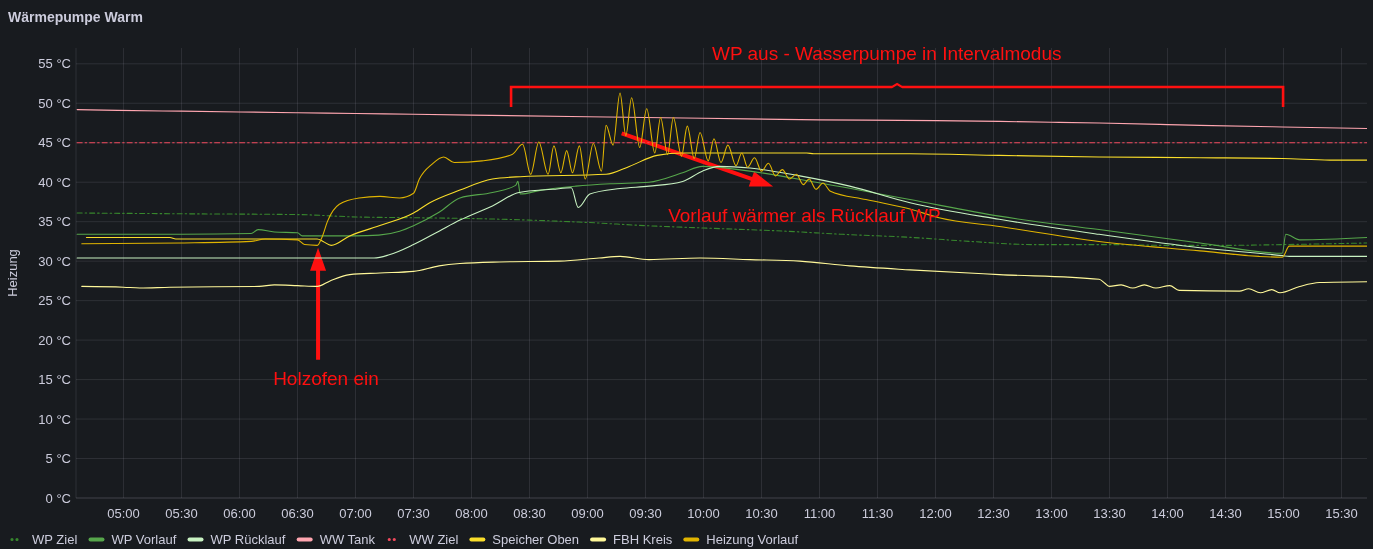 The width and height of the screenshot is (1373, 549). What do you see at coordinates (645, 513) in the screenshot?
I see `x-tick-label: 09:30` at bounding box center [645, 513].